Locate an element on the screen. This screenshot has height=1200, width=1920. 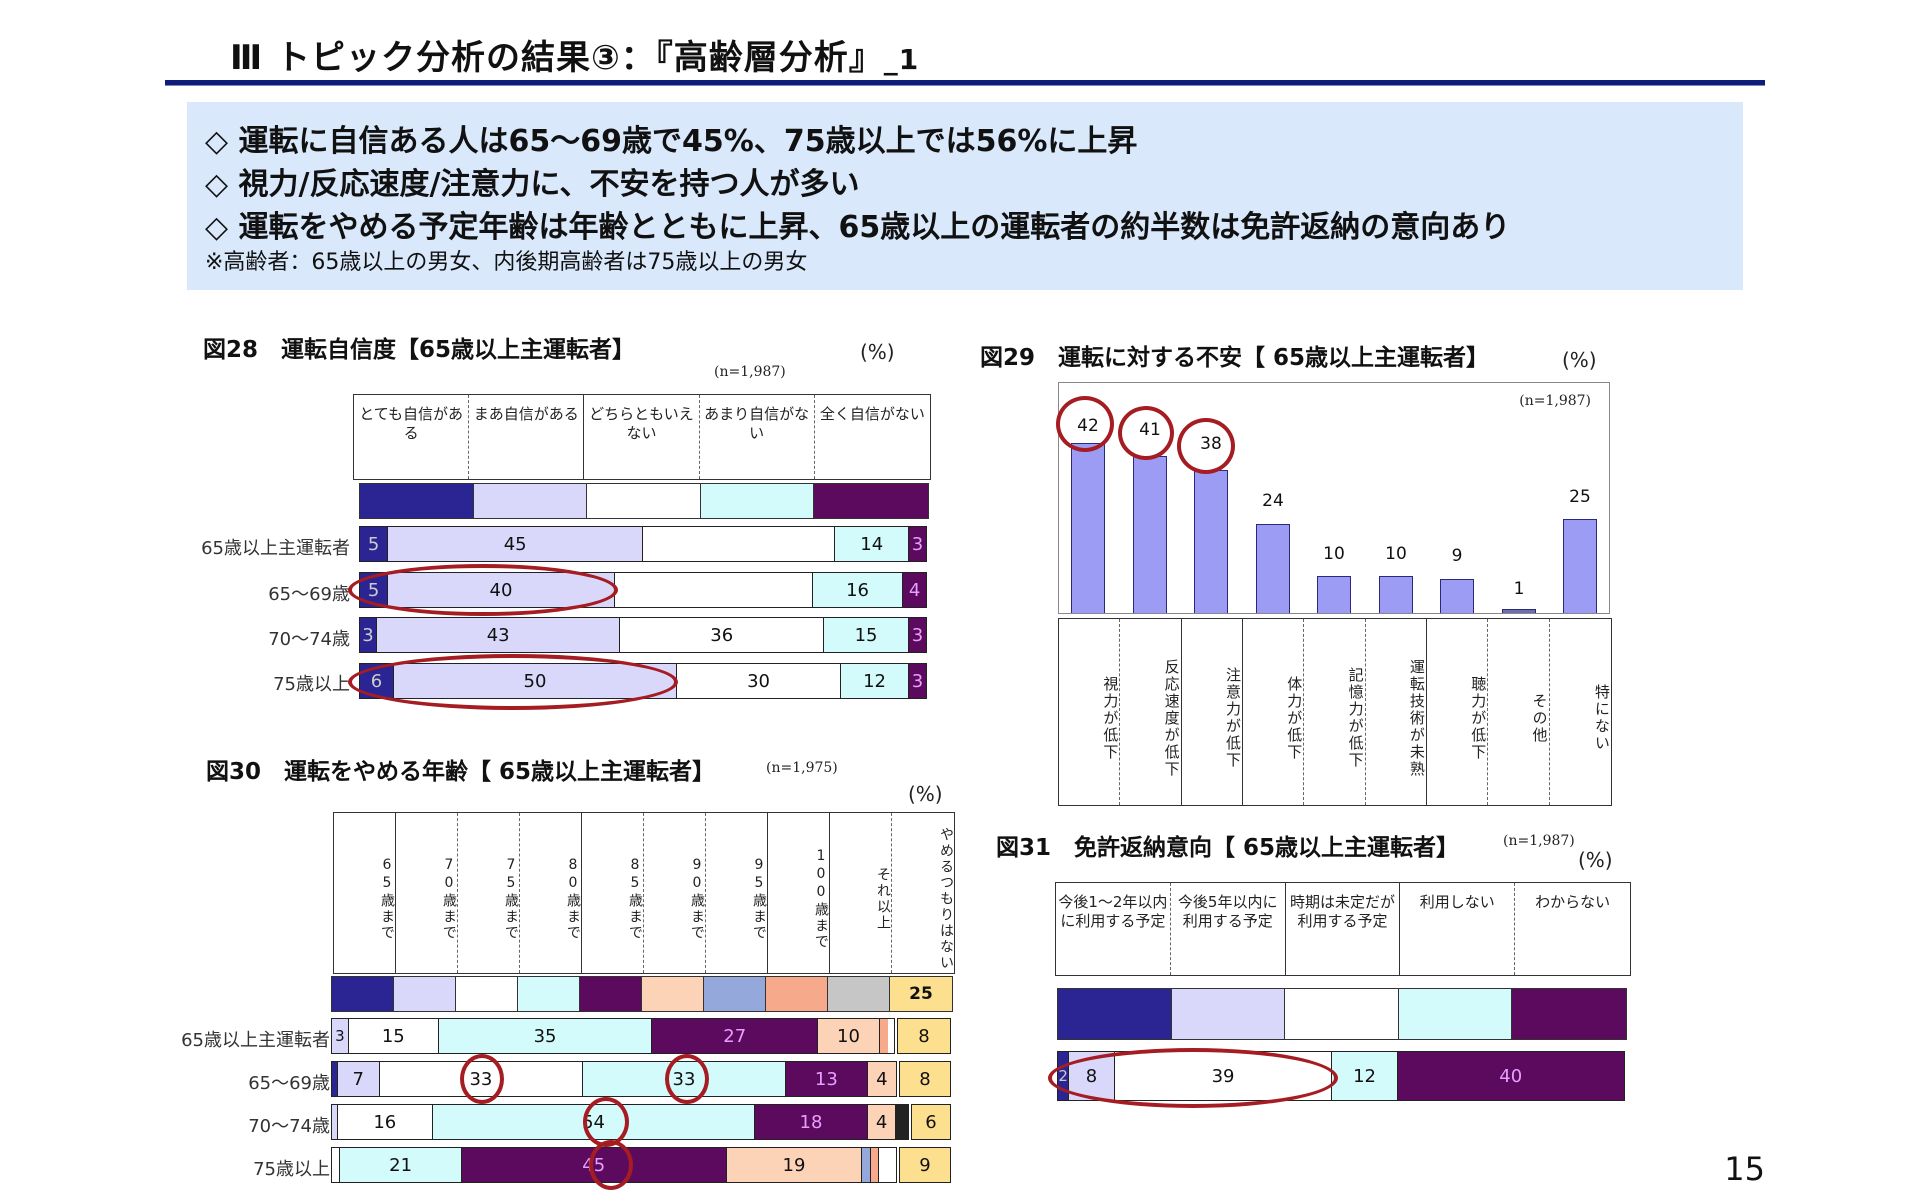
fig30-no-quit-cell: 9 is located at coordinates (925, 1165).